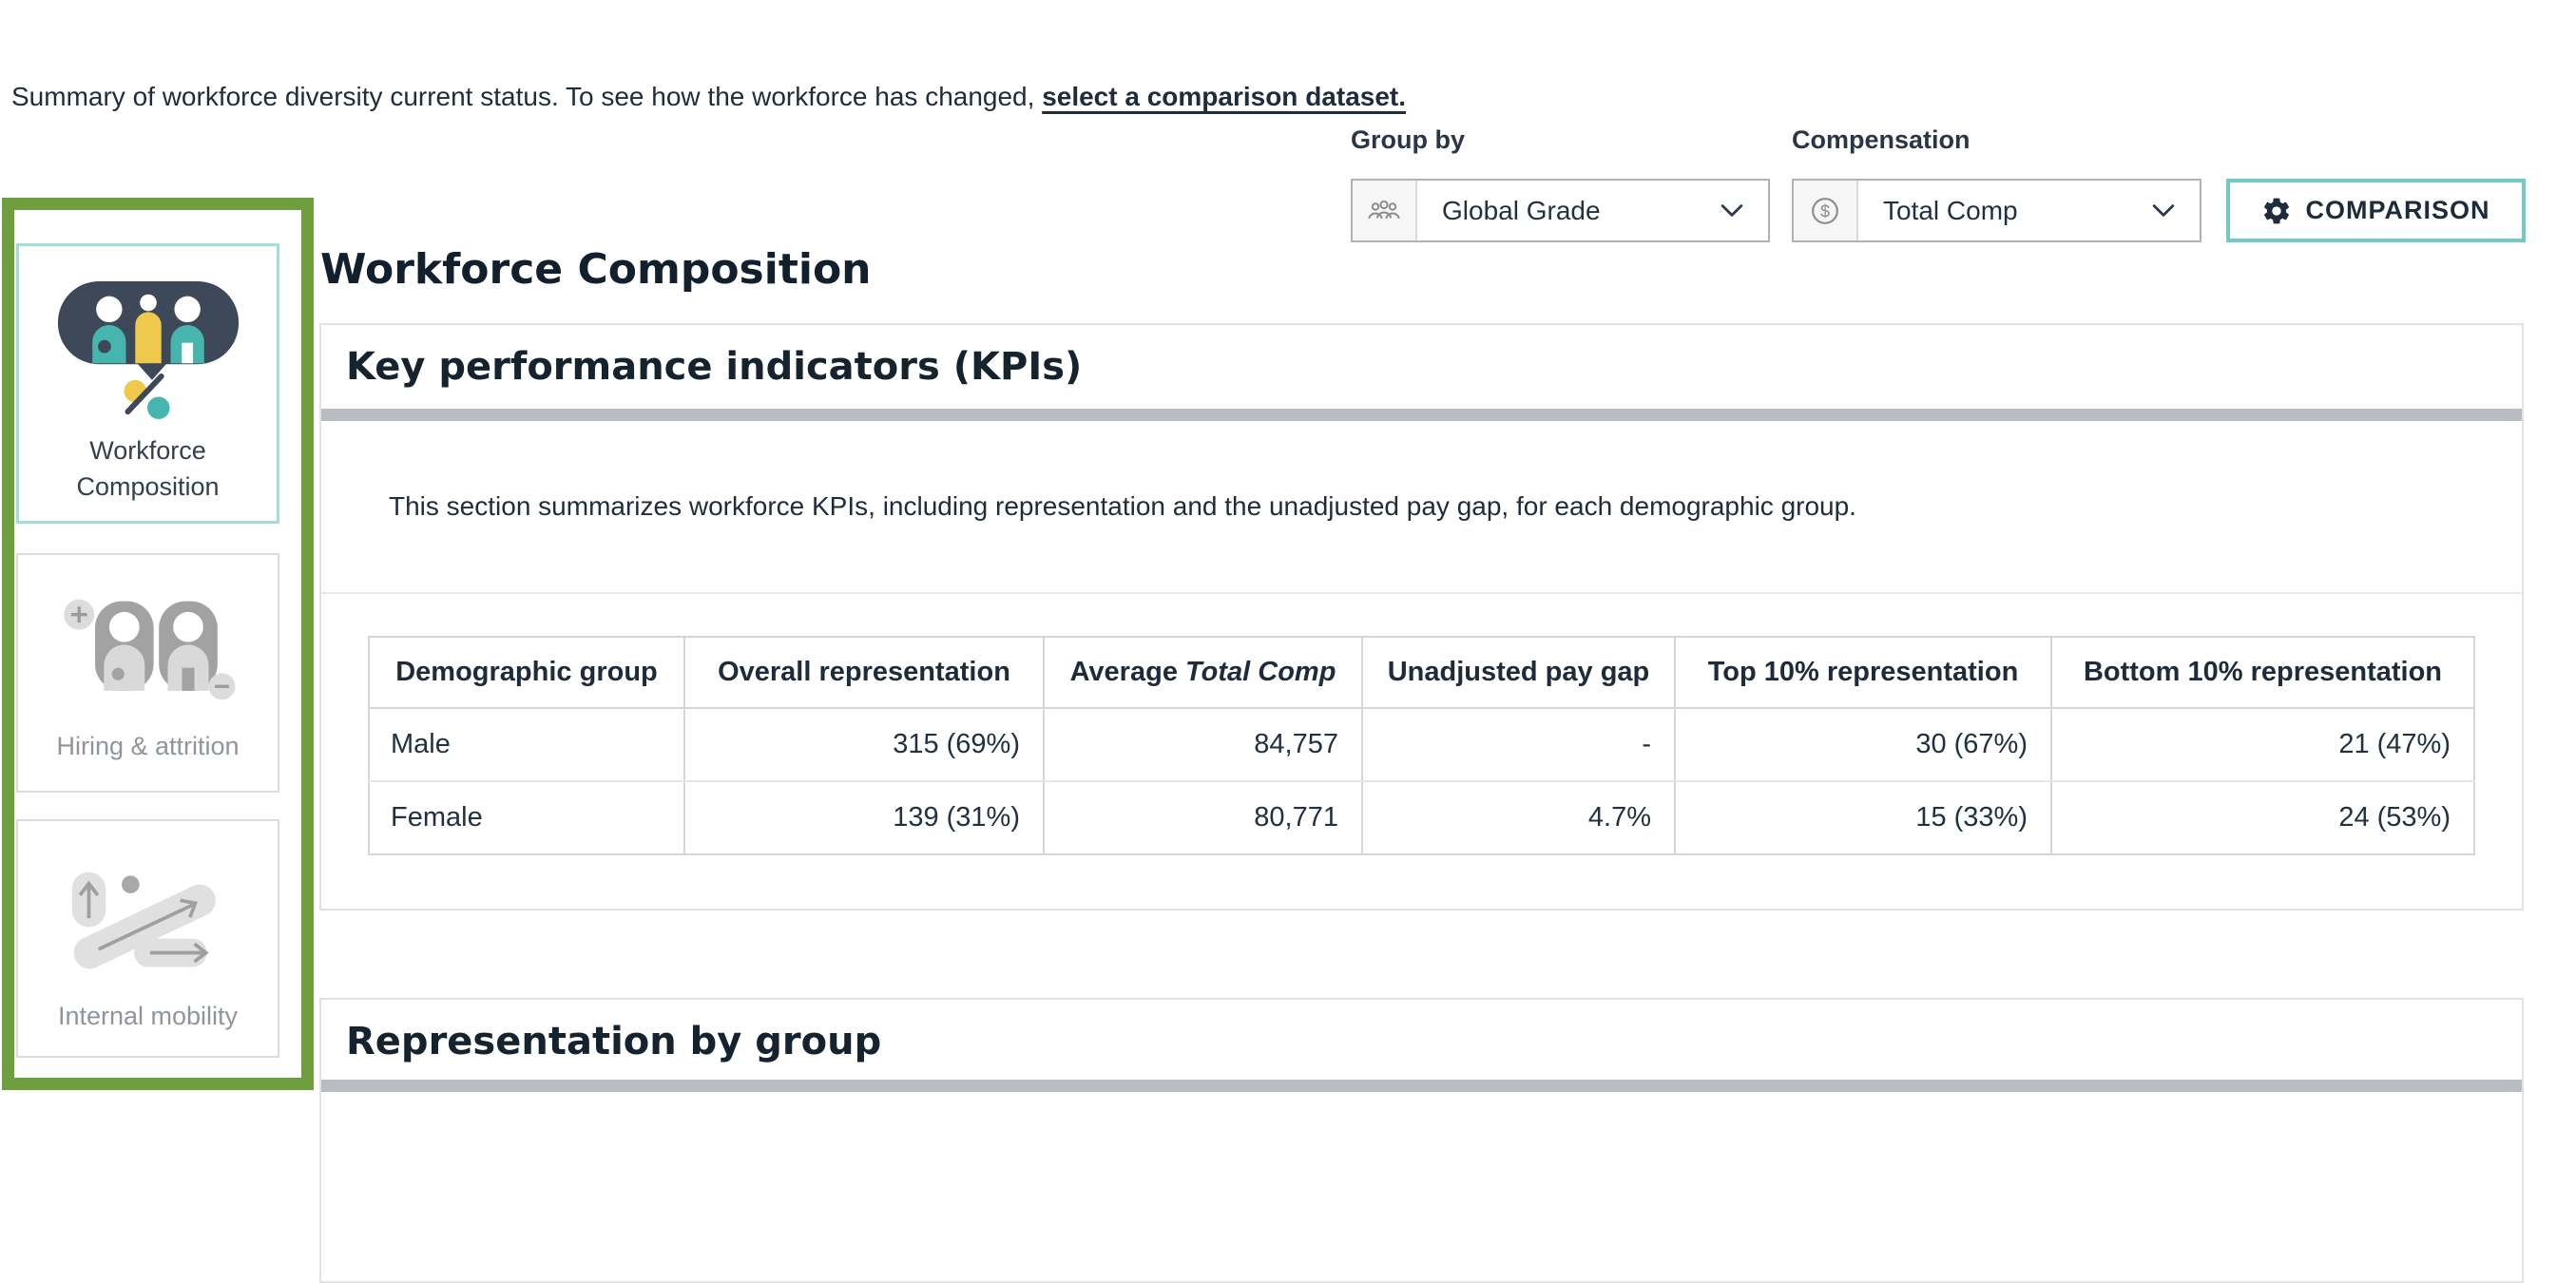 The image size is (2576, 1283). Describe the element at coordinates (526, 745) in the screenshot. I see `demographic-group-cell: Male` at that location.